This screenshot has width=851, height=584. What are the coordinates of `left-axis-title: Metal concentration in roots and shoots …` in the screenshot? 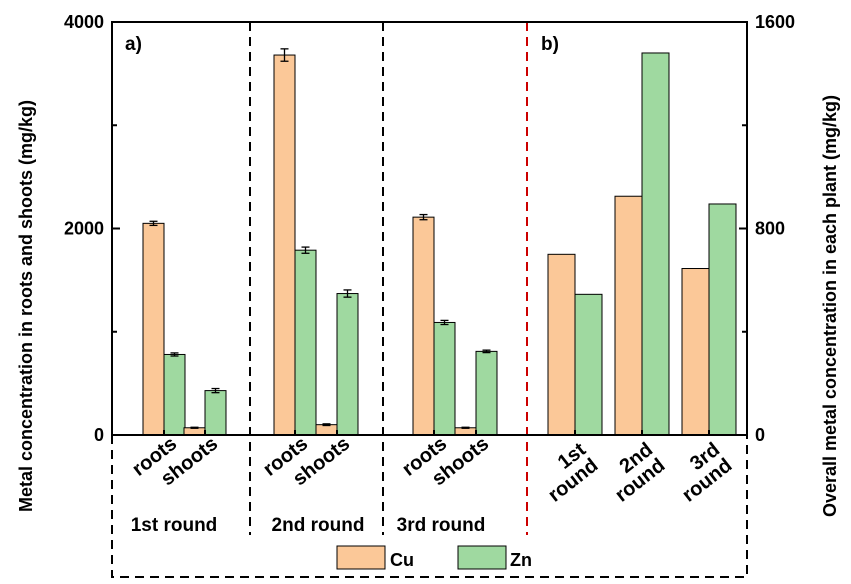 It's located at (26, 306).